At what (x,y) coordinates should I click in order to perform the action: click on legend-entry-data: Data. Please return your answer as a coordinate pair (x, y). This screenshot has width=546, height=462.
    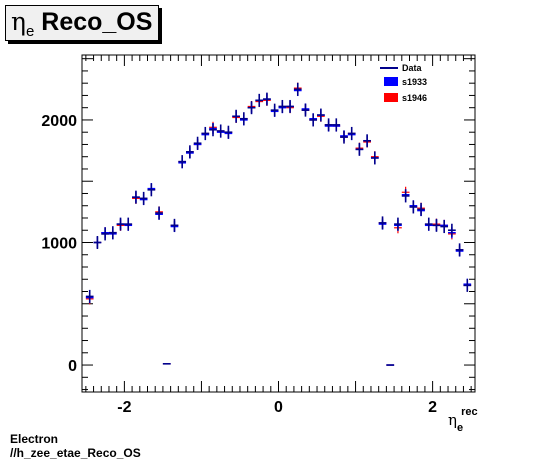
    Looking at the image, I should click on (412, 68).